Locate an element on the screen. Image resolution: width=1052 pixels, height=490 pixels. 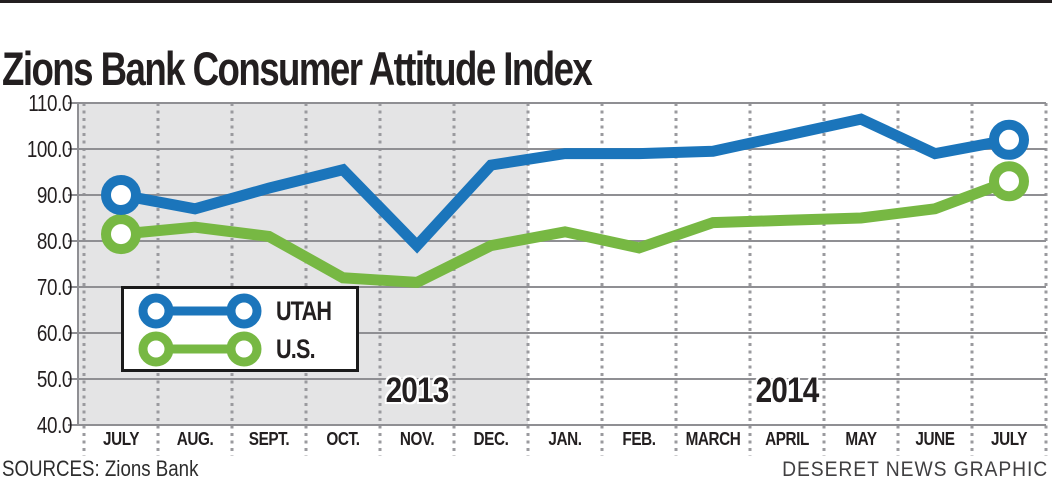
utah-line-swatch-icon is located at coordinates (200, 311).